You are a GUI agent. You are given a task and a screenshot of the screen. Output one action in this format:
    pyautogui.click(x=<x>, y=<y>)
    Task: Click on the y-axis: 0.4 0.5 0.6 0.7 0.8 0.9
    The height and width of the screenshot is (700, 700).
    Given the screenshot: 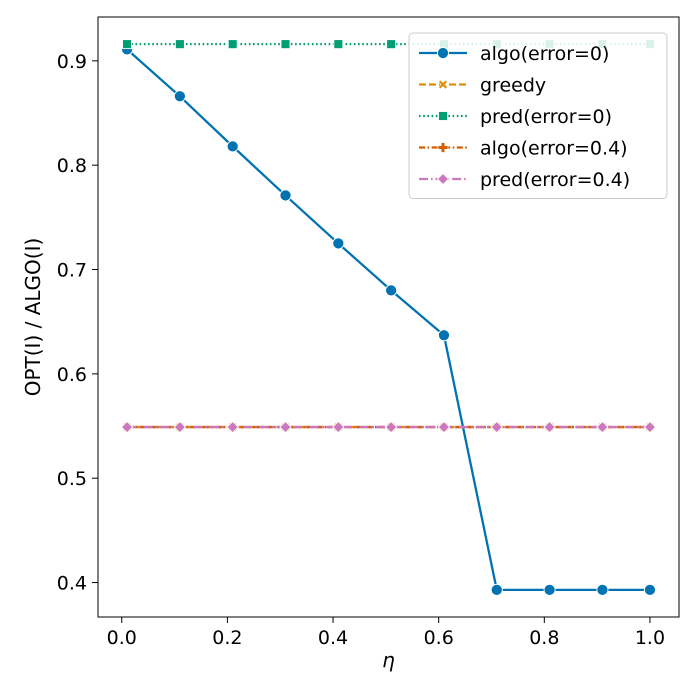 What is the action you would take?
    pyautogui.click(x=77, y=323)
    